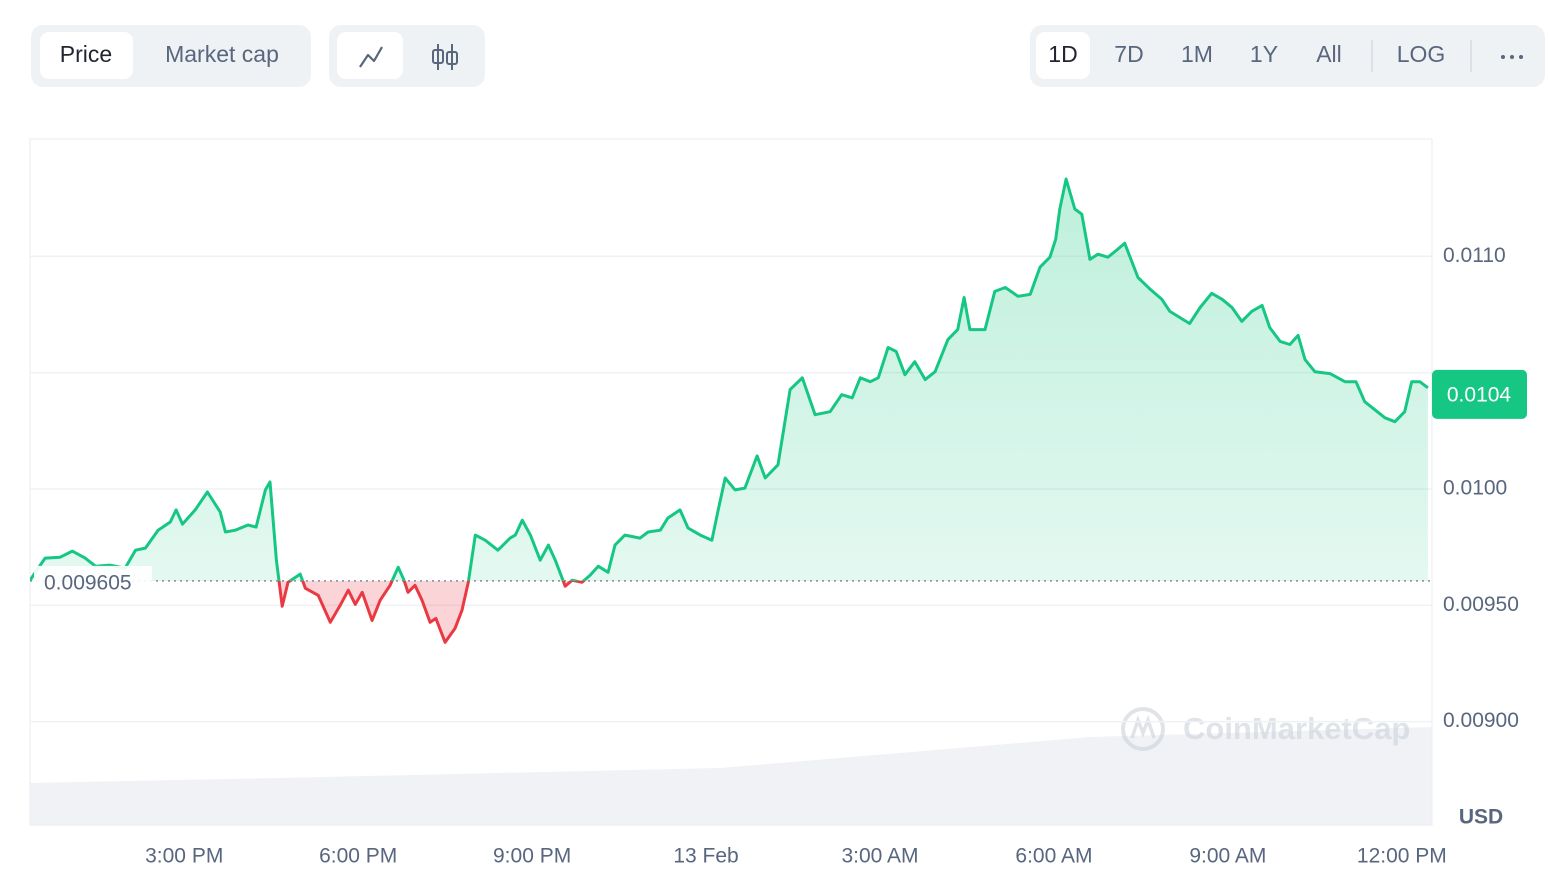 The width and height of the screenshot is (1550, 880). I want to click on line-icon, so click(371, 57).